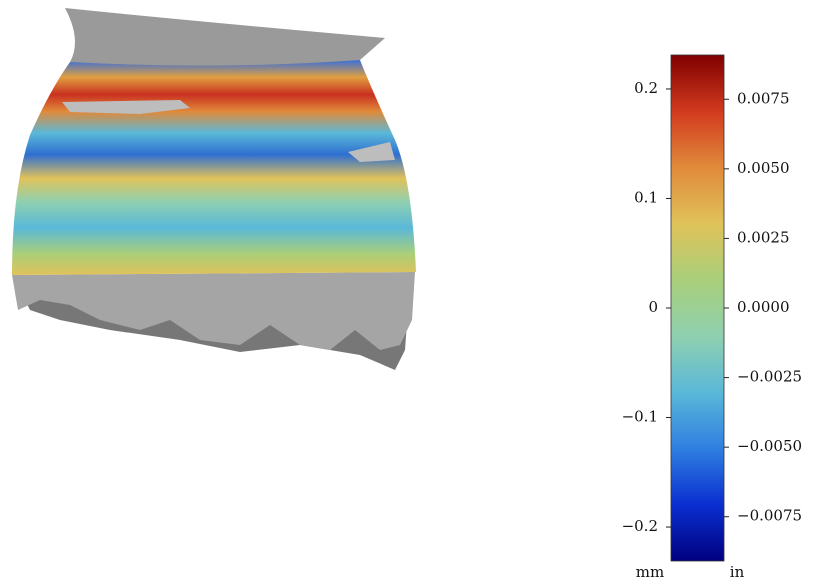  What do you see at coordinates (646, 88) in the screenshot?
I see `y-tick-label: 0.2` at bounding box center [646, 88].